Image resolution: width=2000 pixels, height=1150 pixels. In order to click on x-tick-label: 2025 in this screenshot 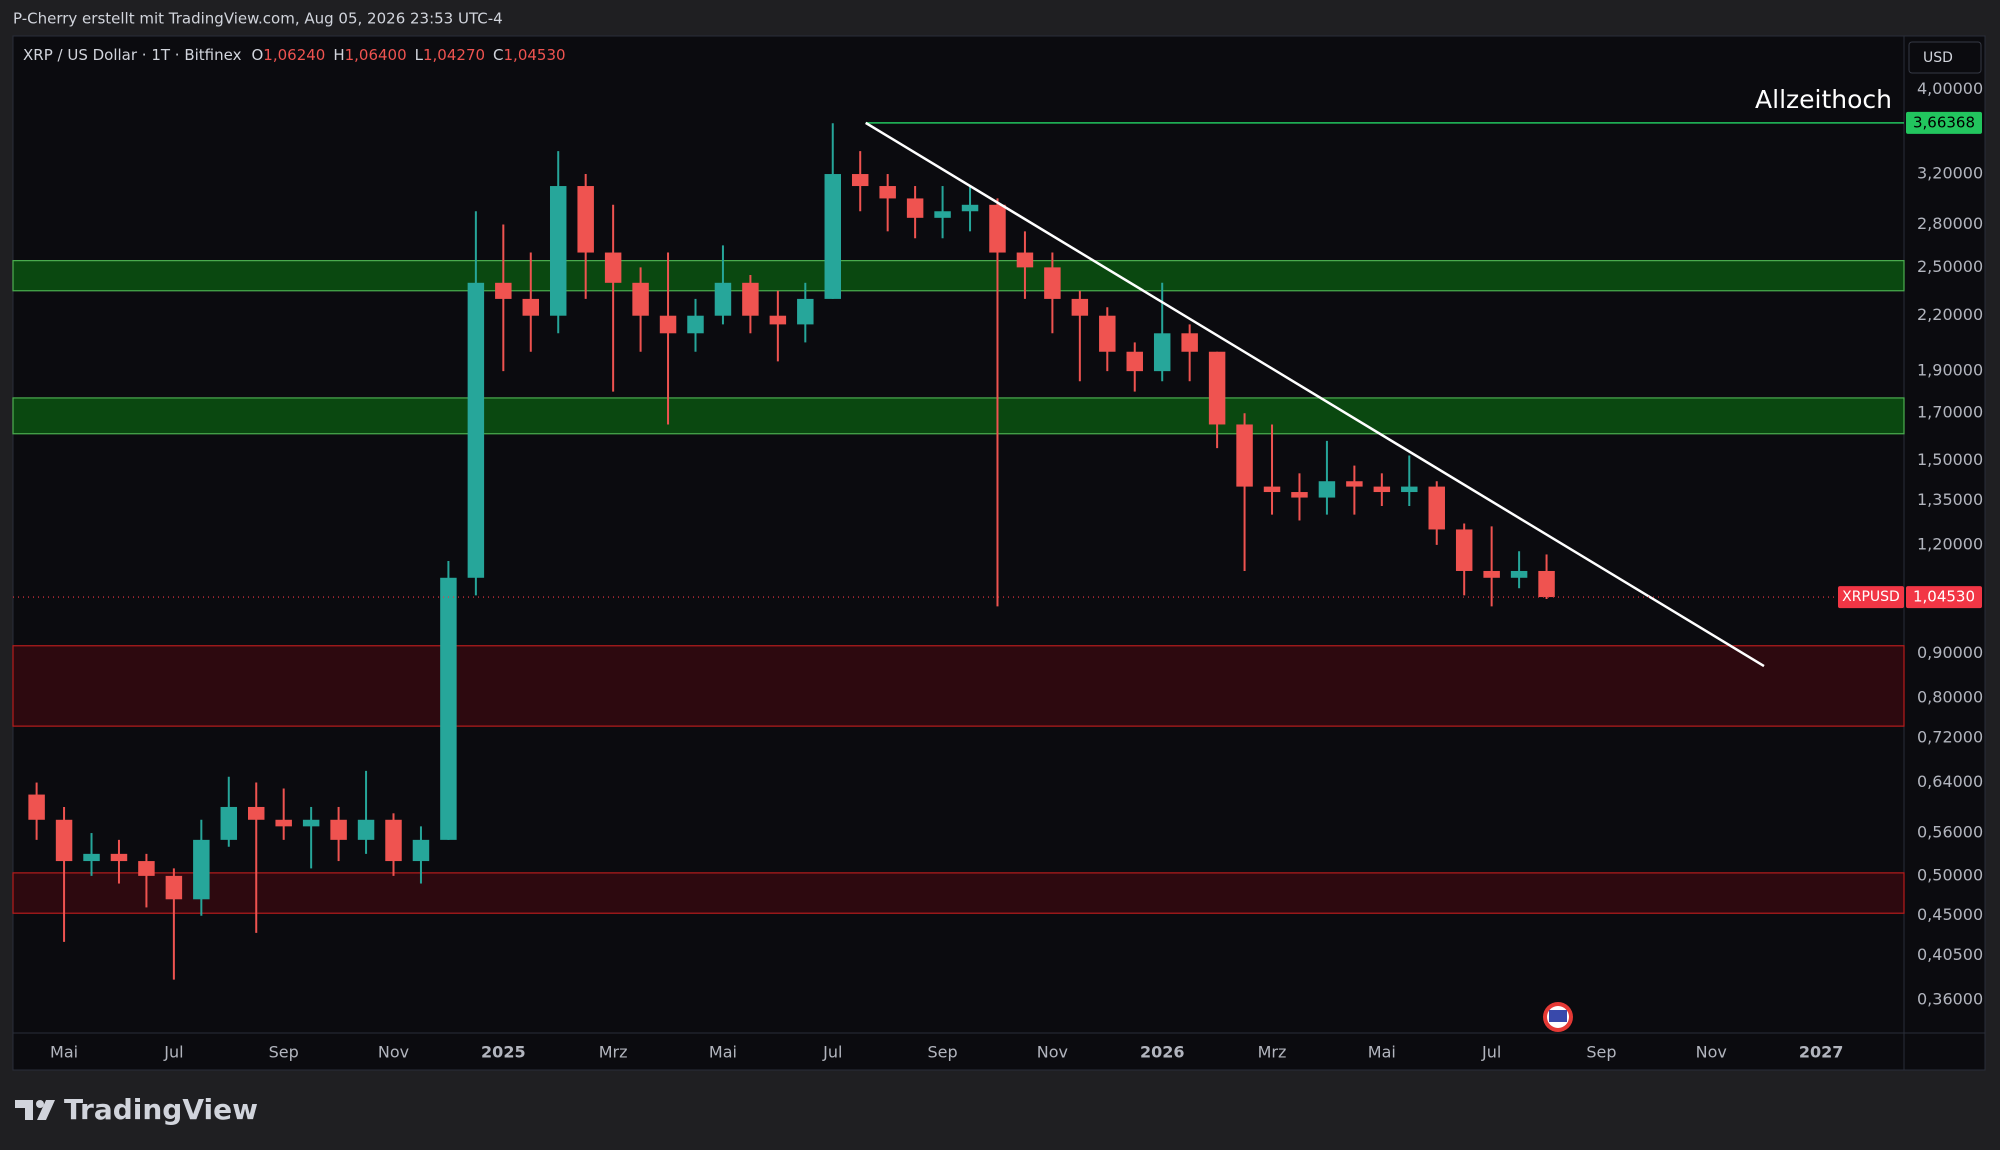, I will do `click(503, 1052)`.